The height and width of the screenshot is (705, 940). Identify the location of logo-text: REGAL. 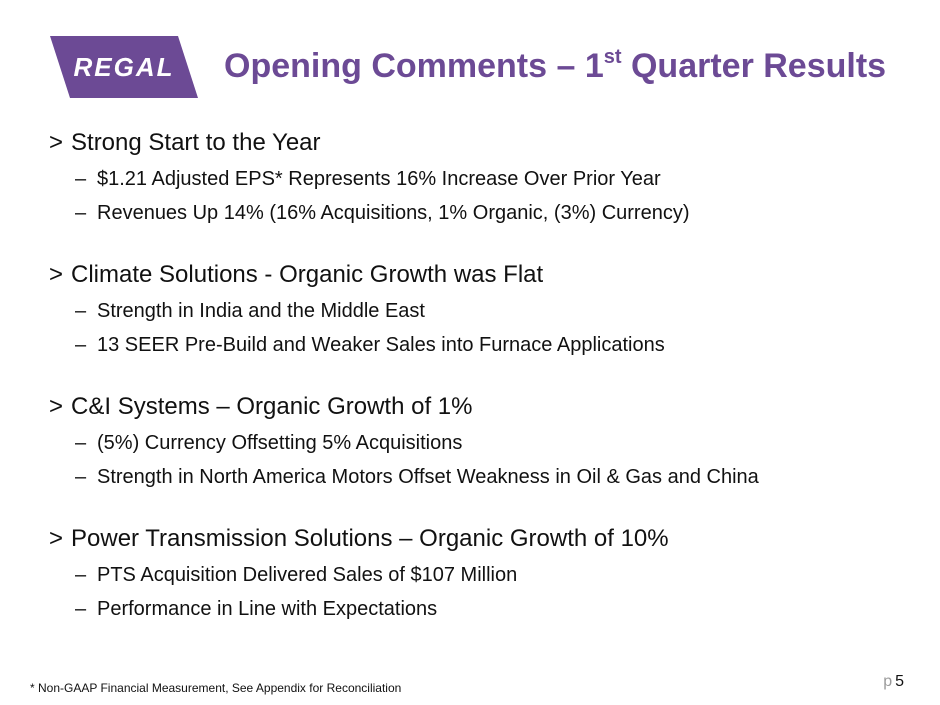
(124, 67).